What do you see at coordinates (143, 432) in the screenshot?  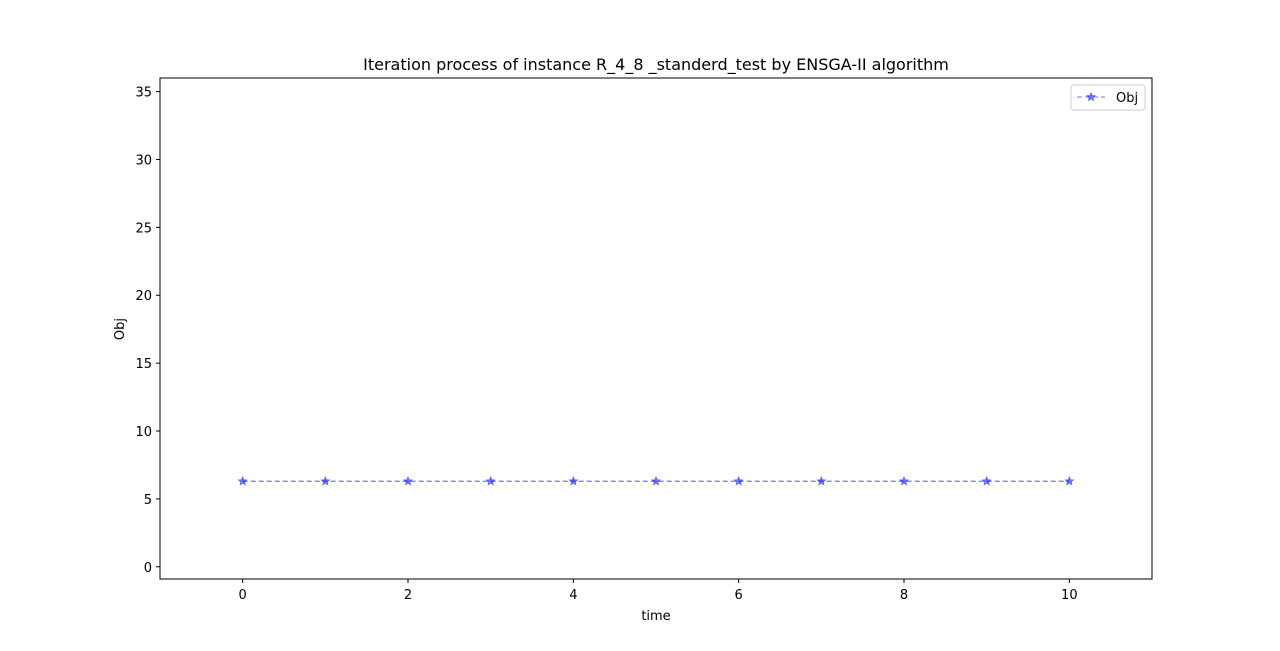 I see `y-tick-label: 10` at bounding box center [143, 432].